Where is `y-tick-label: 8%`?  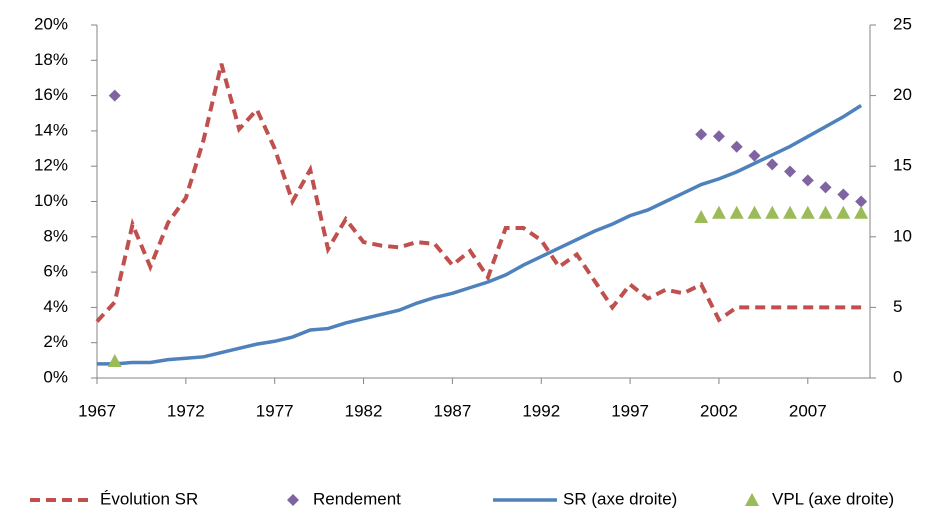 y-tick-label: 8% is located at coordinates (55, 235).